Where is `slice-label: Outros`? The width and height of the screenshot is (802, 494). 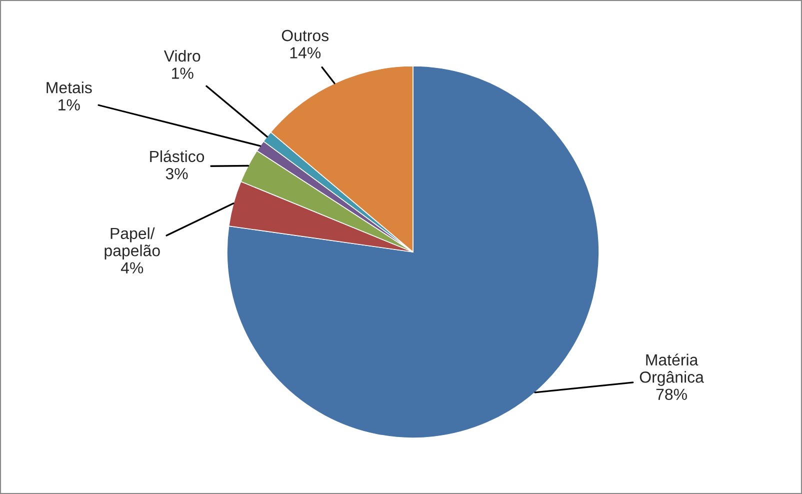
slice-label: Outros is located at coordinates (305, 36).